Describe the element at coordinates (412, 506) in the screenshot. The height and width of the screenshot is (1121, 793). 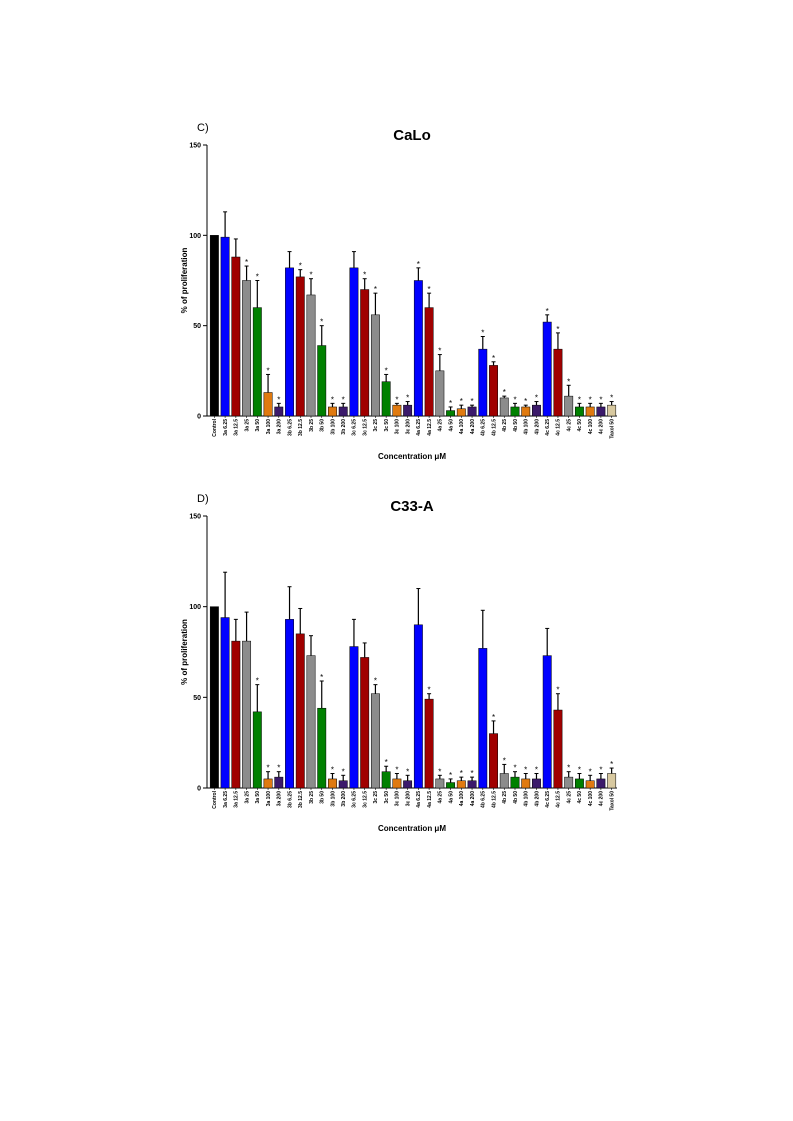
I see `chart-title: C33-A` at that location.